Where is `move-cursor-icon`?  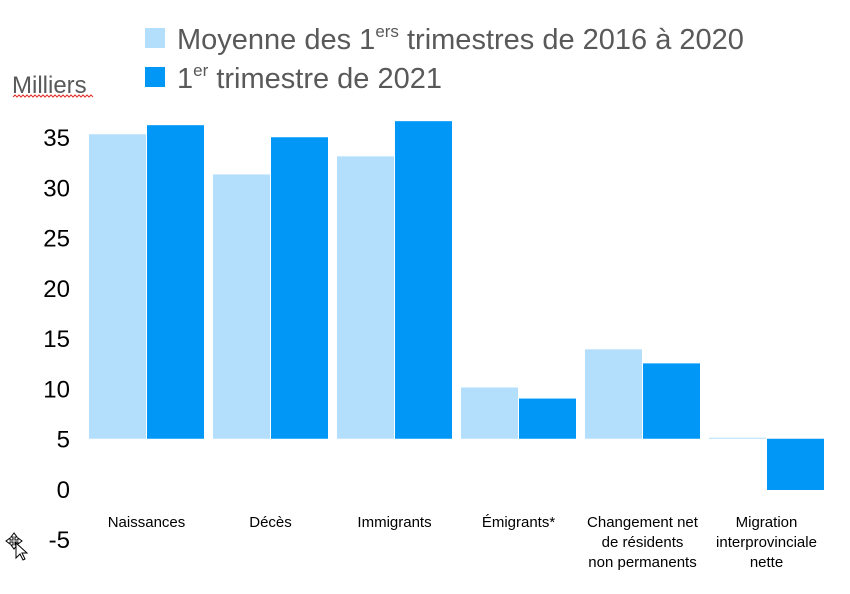 move-cursor-icon is located at coordinates (17, 546).